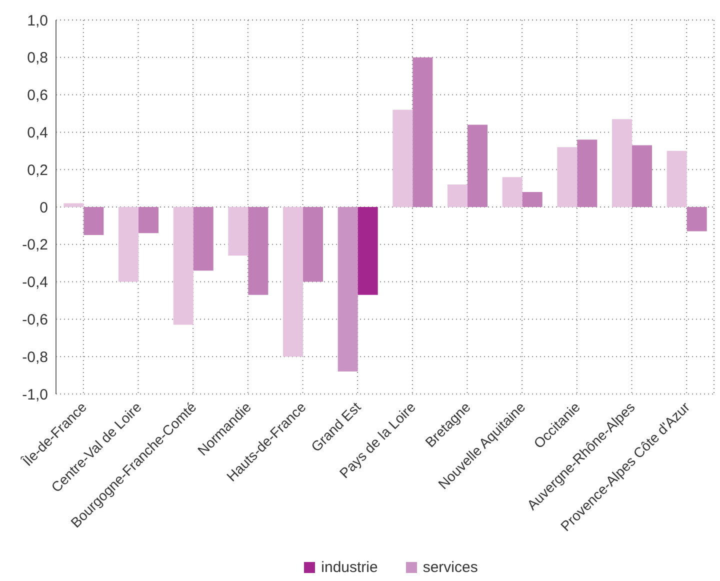 Image resolution: width=720 pixels, height=581 pixels. I want to click on y-tick-label: 0,8, so click(37, 58).